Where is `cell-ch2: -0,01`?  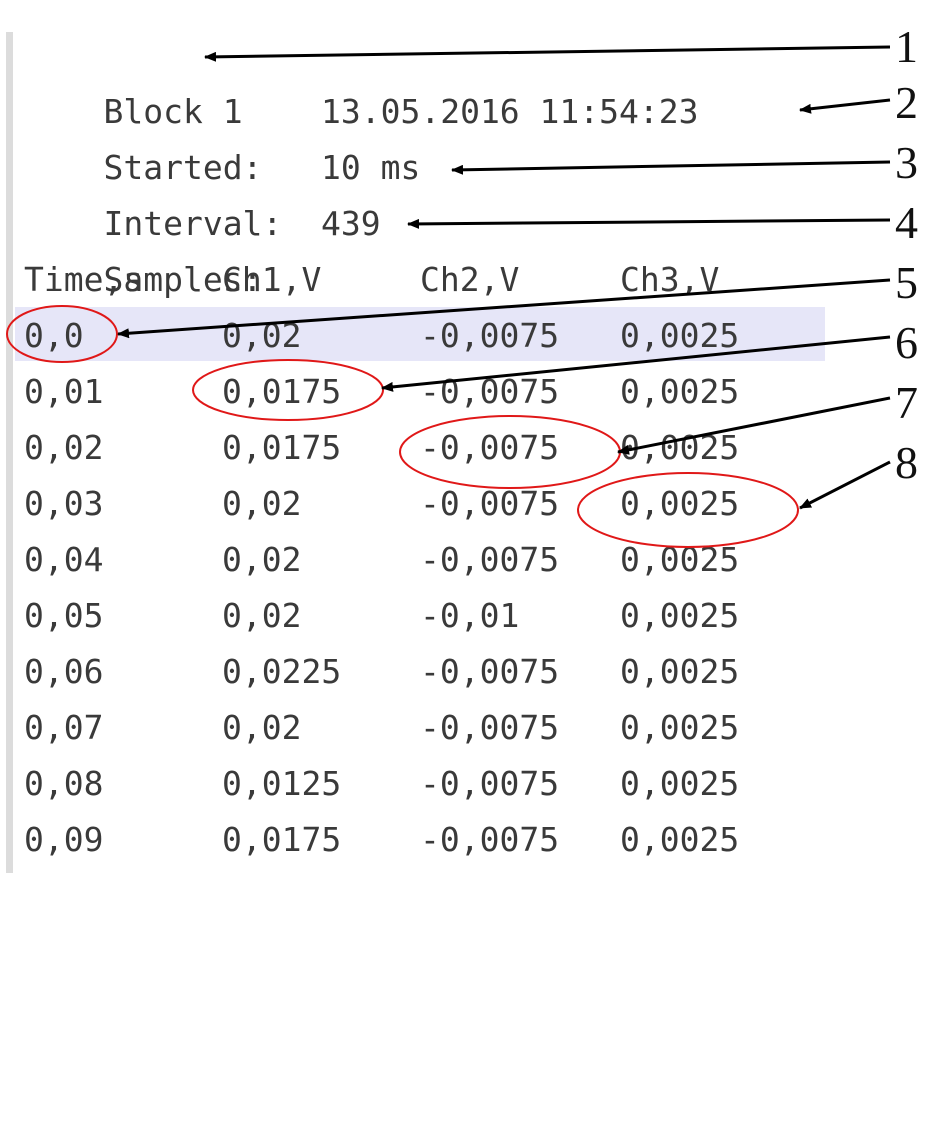
cell-ch2: -0,01 is located at coordinates (470, 615).